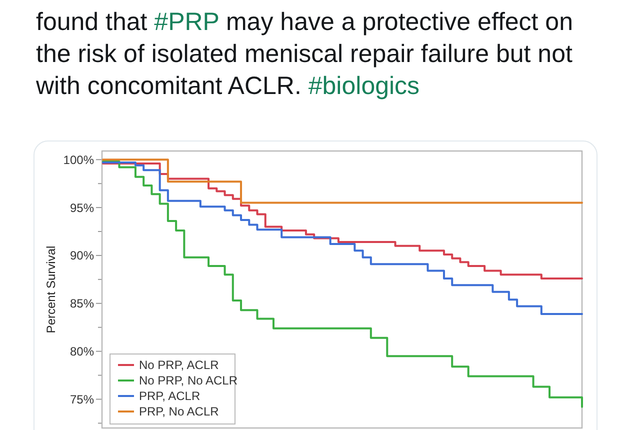 The image size is (625, 430). Describe the element at coordinates (78, 159) in the screenshot. I see `y-tick-label: 100%` at that location.